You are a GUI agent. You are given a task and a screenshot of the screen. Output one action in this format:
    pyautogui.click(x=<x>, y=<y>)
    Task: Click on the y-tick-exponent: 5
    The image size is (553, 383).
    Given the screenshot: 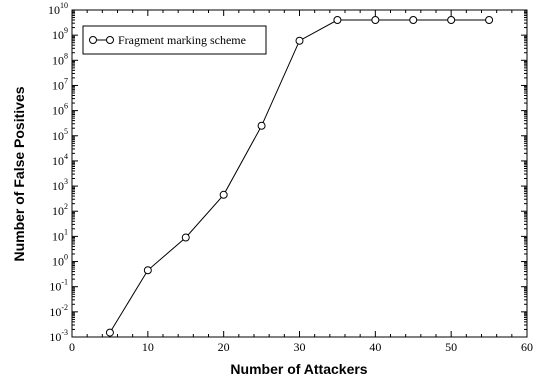 What is the action you would take?
    pyautogui.click(x=66, y=131)
    